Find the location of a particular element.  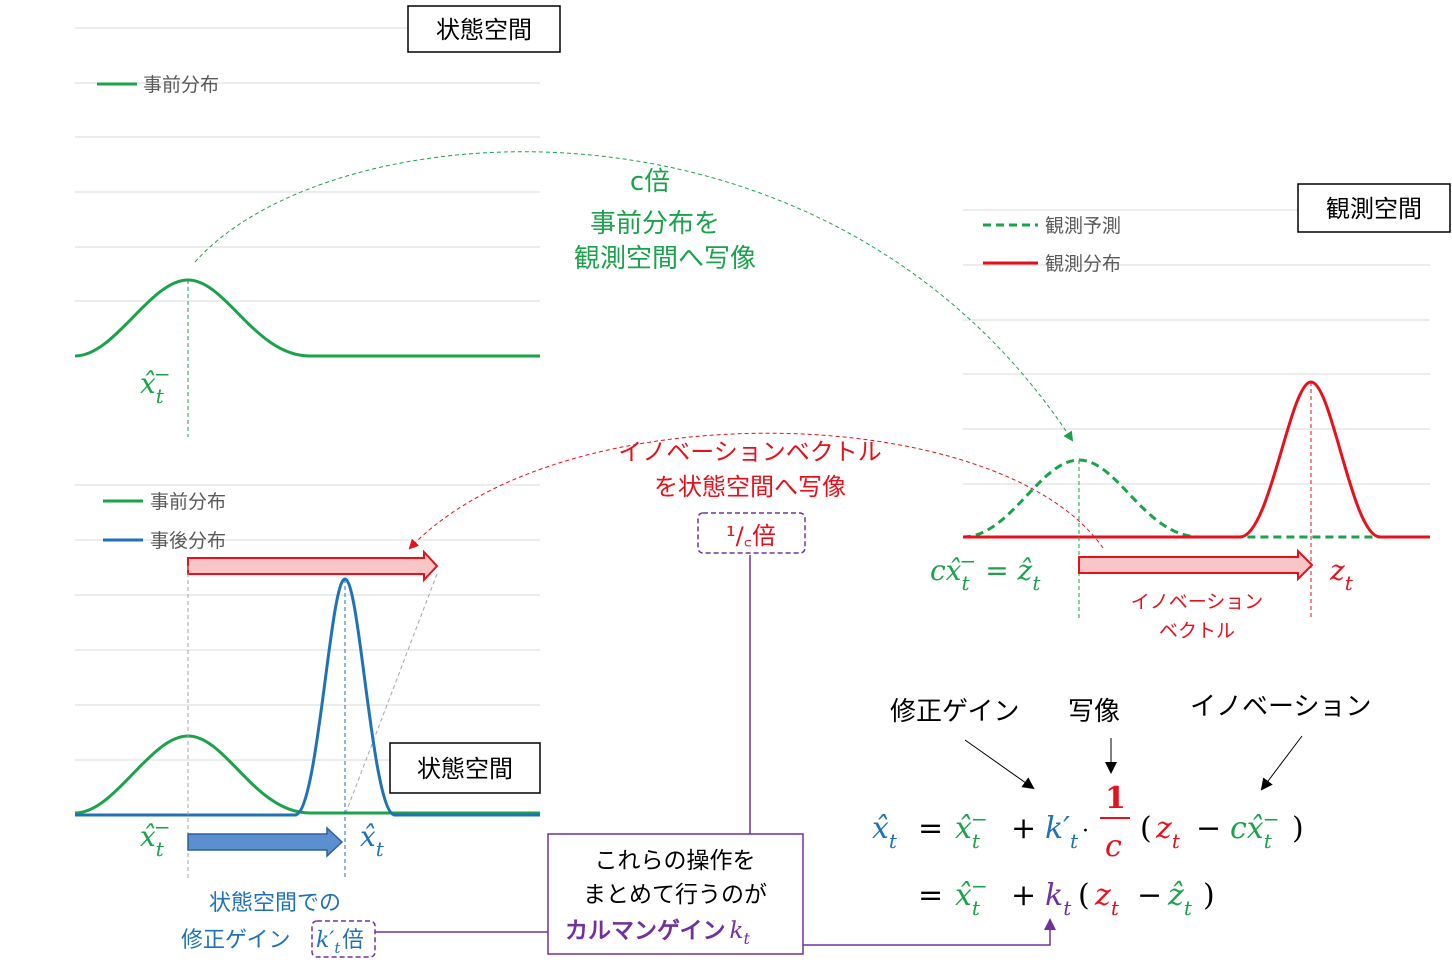

legend-prior-label-bottom: 事前分布 is located at coordinates (188, 502).